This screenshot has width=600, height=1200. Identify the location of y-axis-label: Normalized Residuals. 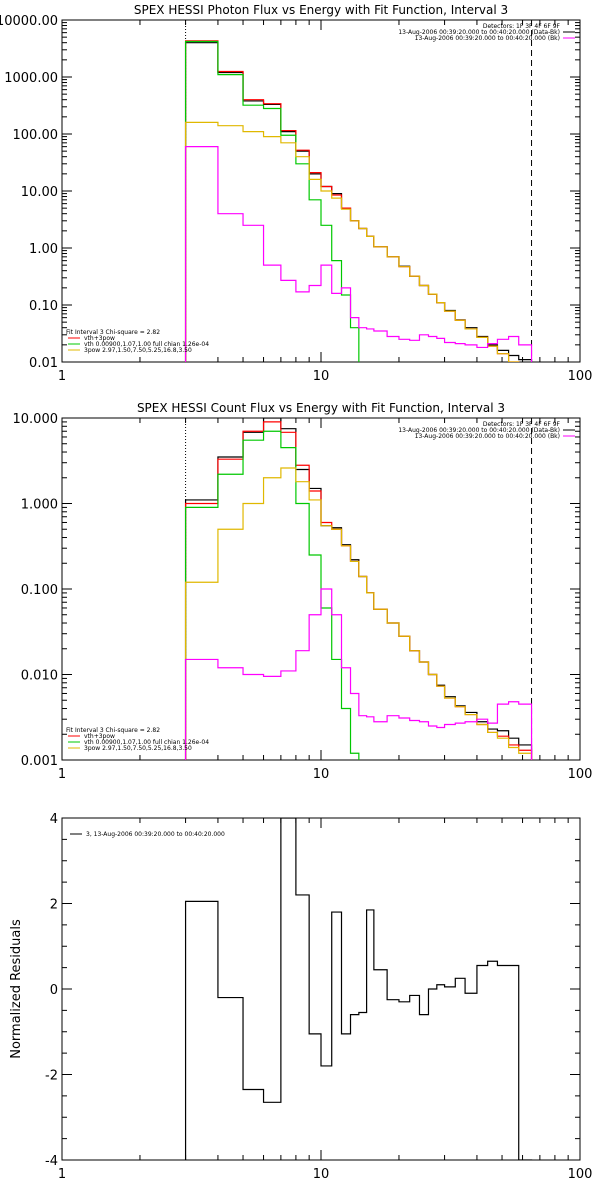
(16, 989).